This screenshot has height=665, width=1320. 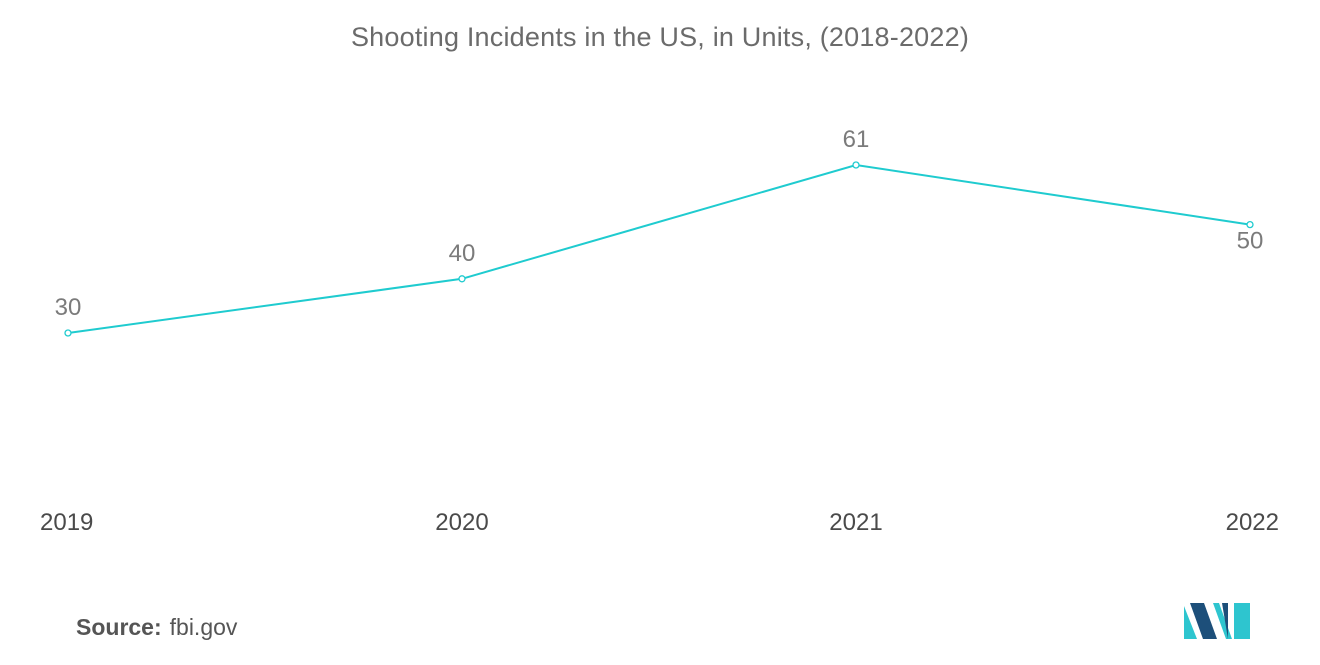 What do you see at coordinates (461, 522) in the screenshot?
I see `x-tick-label: 2020` at bounding box center [461, 522].